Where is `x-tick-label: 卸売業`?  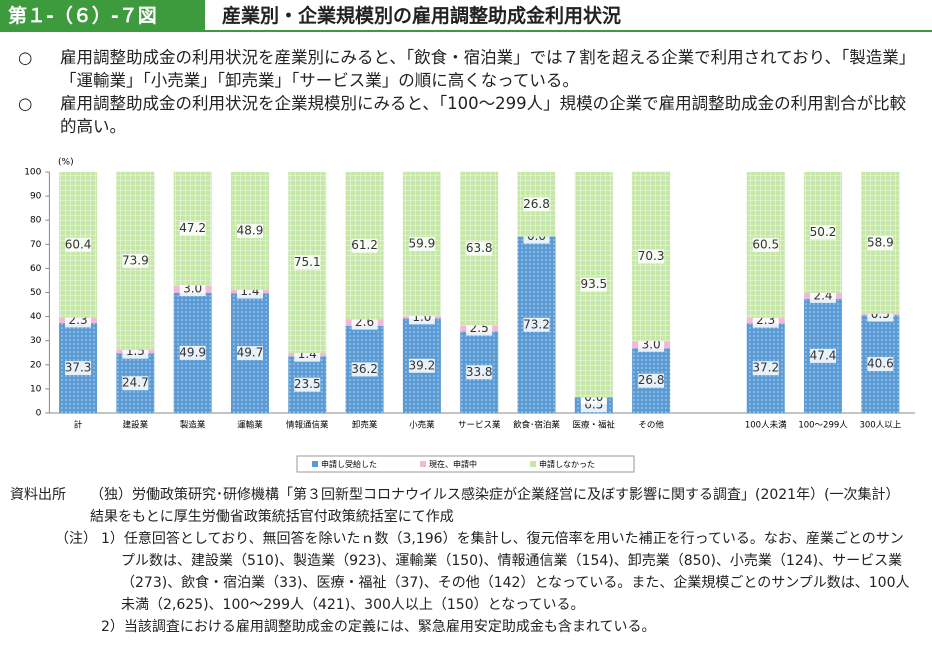
x-tick-label: 卸売業 is located at coordinates (365, 425).